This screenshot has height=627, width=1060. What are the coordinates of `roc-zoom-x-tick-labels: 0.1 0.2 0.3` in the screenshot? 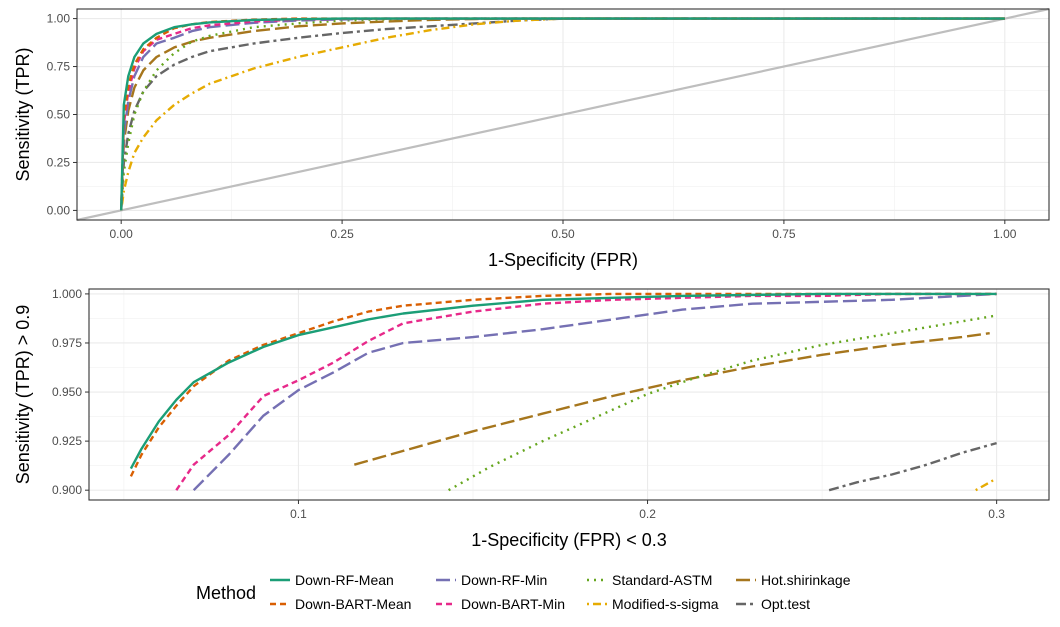 It's located at (647, 510).